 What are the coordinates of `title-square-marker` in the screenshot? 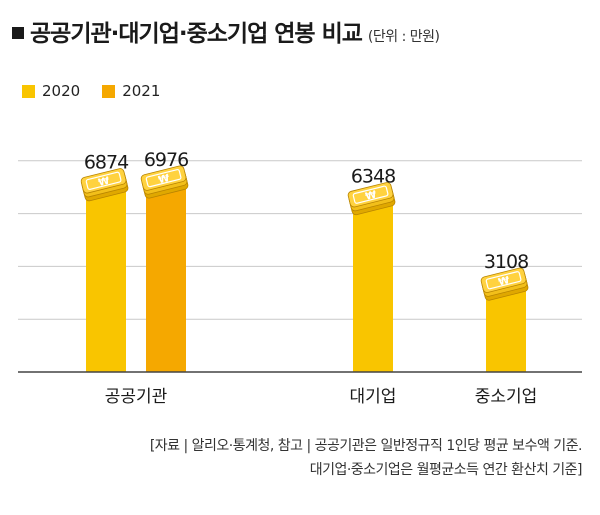 It's located at (18, 33).